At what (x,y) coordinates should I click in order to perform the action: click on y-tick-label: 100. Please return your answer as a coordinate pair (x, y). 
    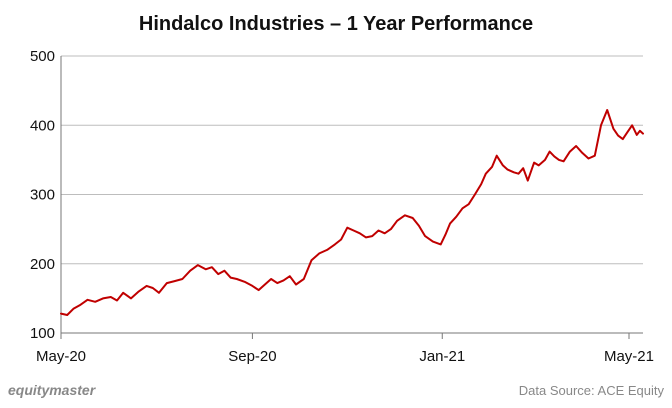
    Looking at the image, I should click on (42, 333).